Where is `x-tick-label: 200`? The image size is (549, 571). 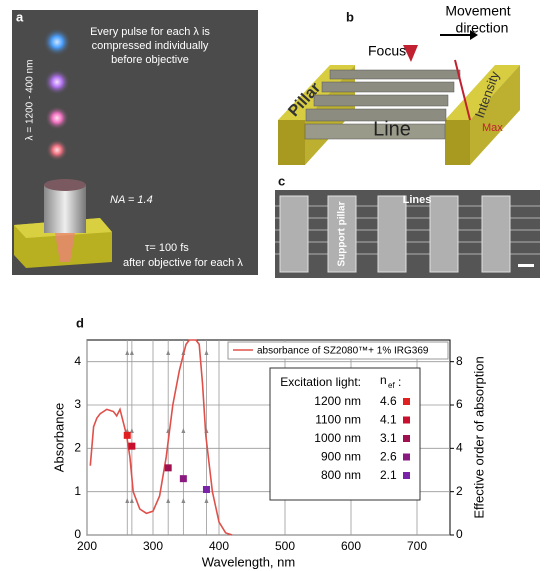 x-tick-label: 200 is located at coordinates (87, 546).